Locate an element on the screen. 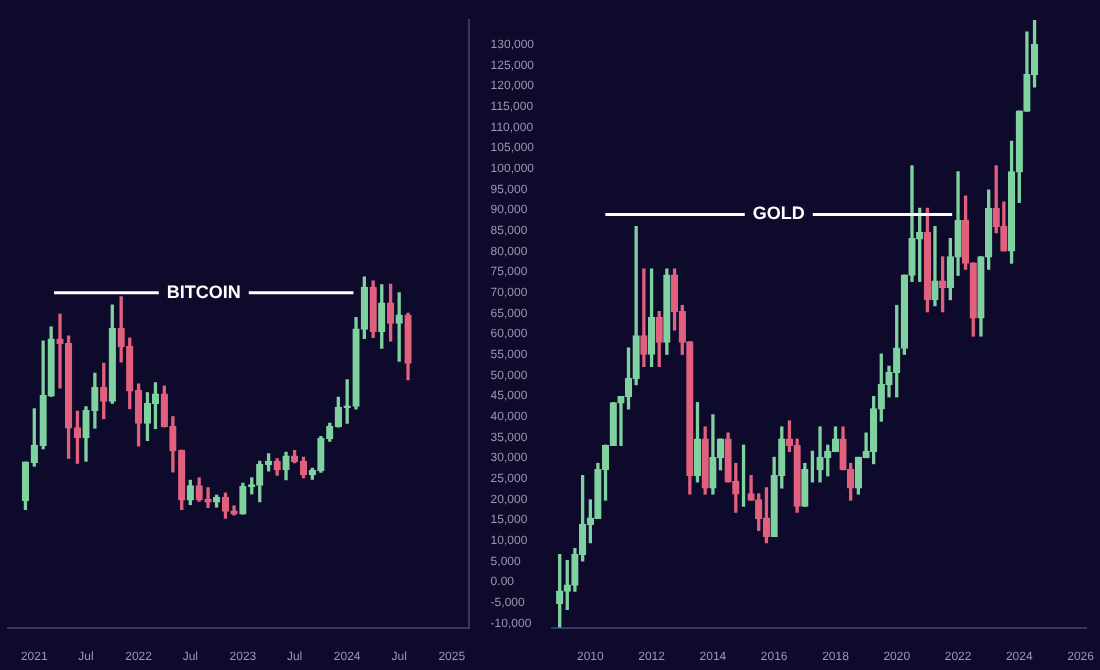 This screenshot has width=1100, height=670. ref-line-label: BITCOIN is located at coordinates (203, 291).